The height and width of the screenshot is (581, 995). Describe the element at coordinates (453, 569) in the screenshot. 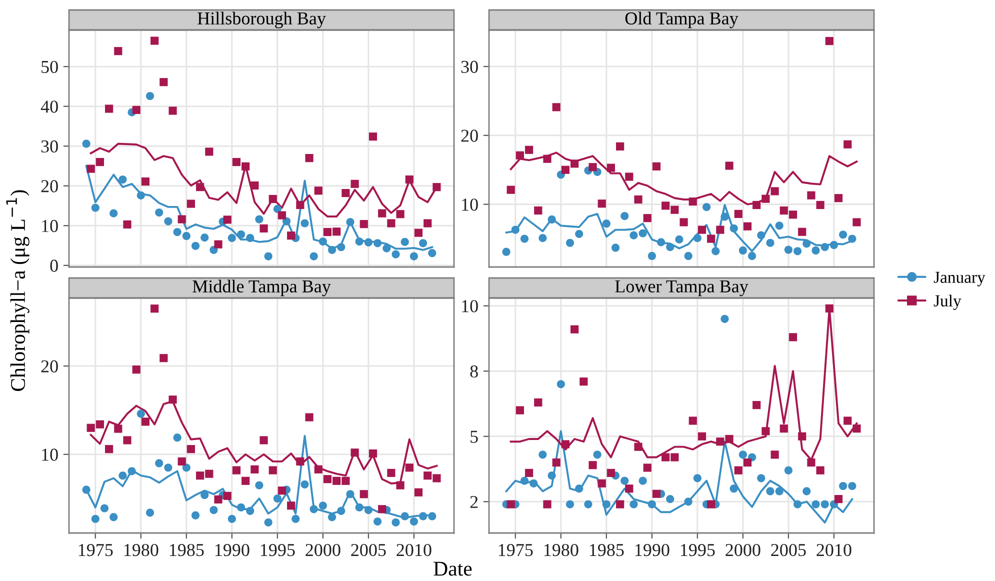

I see `x-axis-title: Date` at that location.